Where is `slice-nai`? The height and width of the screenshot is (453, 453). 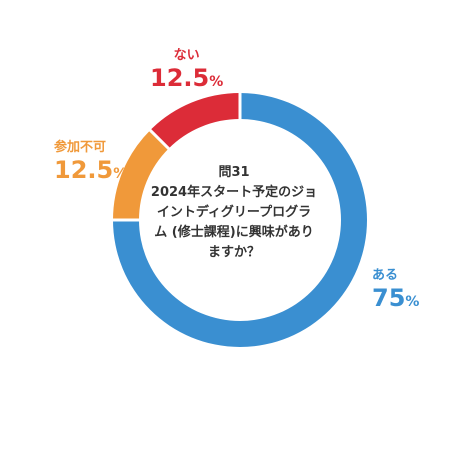
slice-nai is located at coordinates (195, 121).